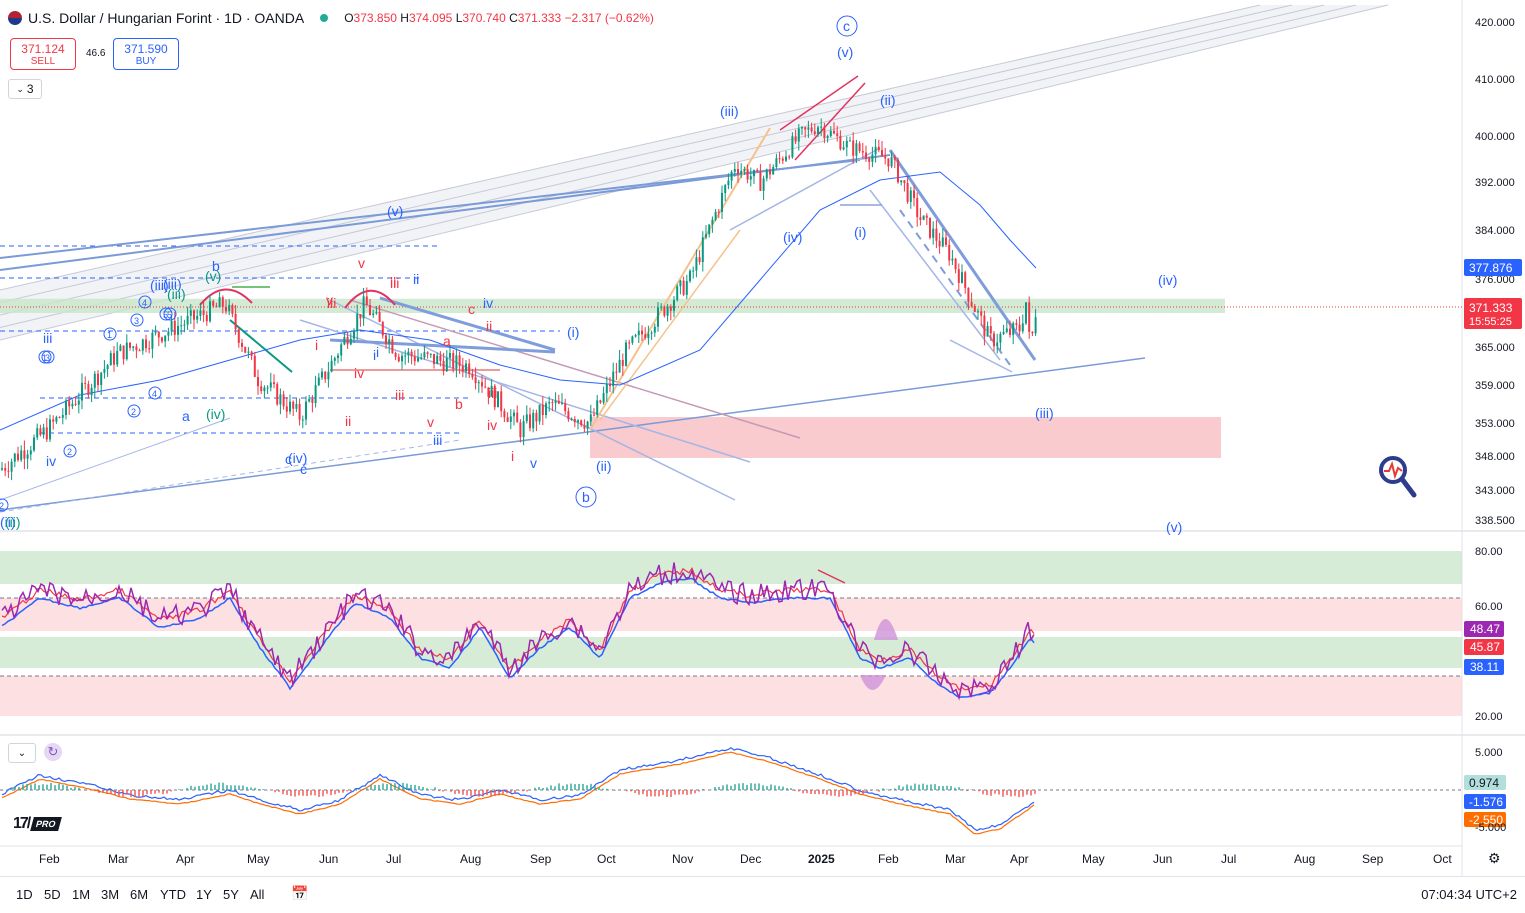 The width and height of the screenshot is (1525, 913). I want to click on range-3m: 3M, so click(110, 894).